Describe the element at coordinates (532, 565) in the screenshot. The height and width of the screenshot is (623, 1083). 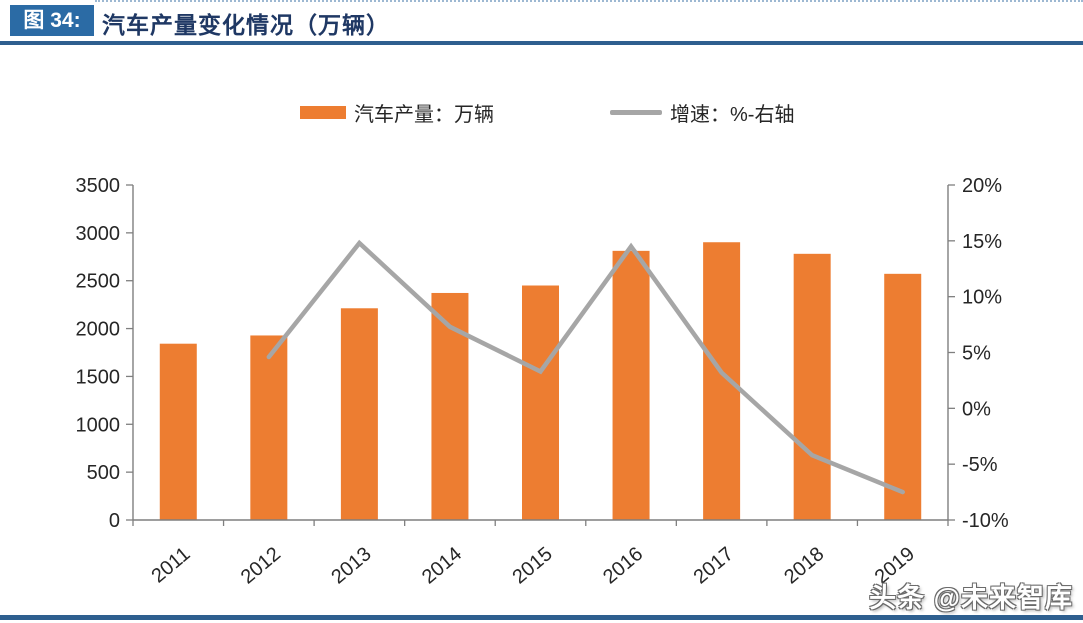
I see `x-axis-category-label: 2015` at that location.